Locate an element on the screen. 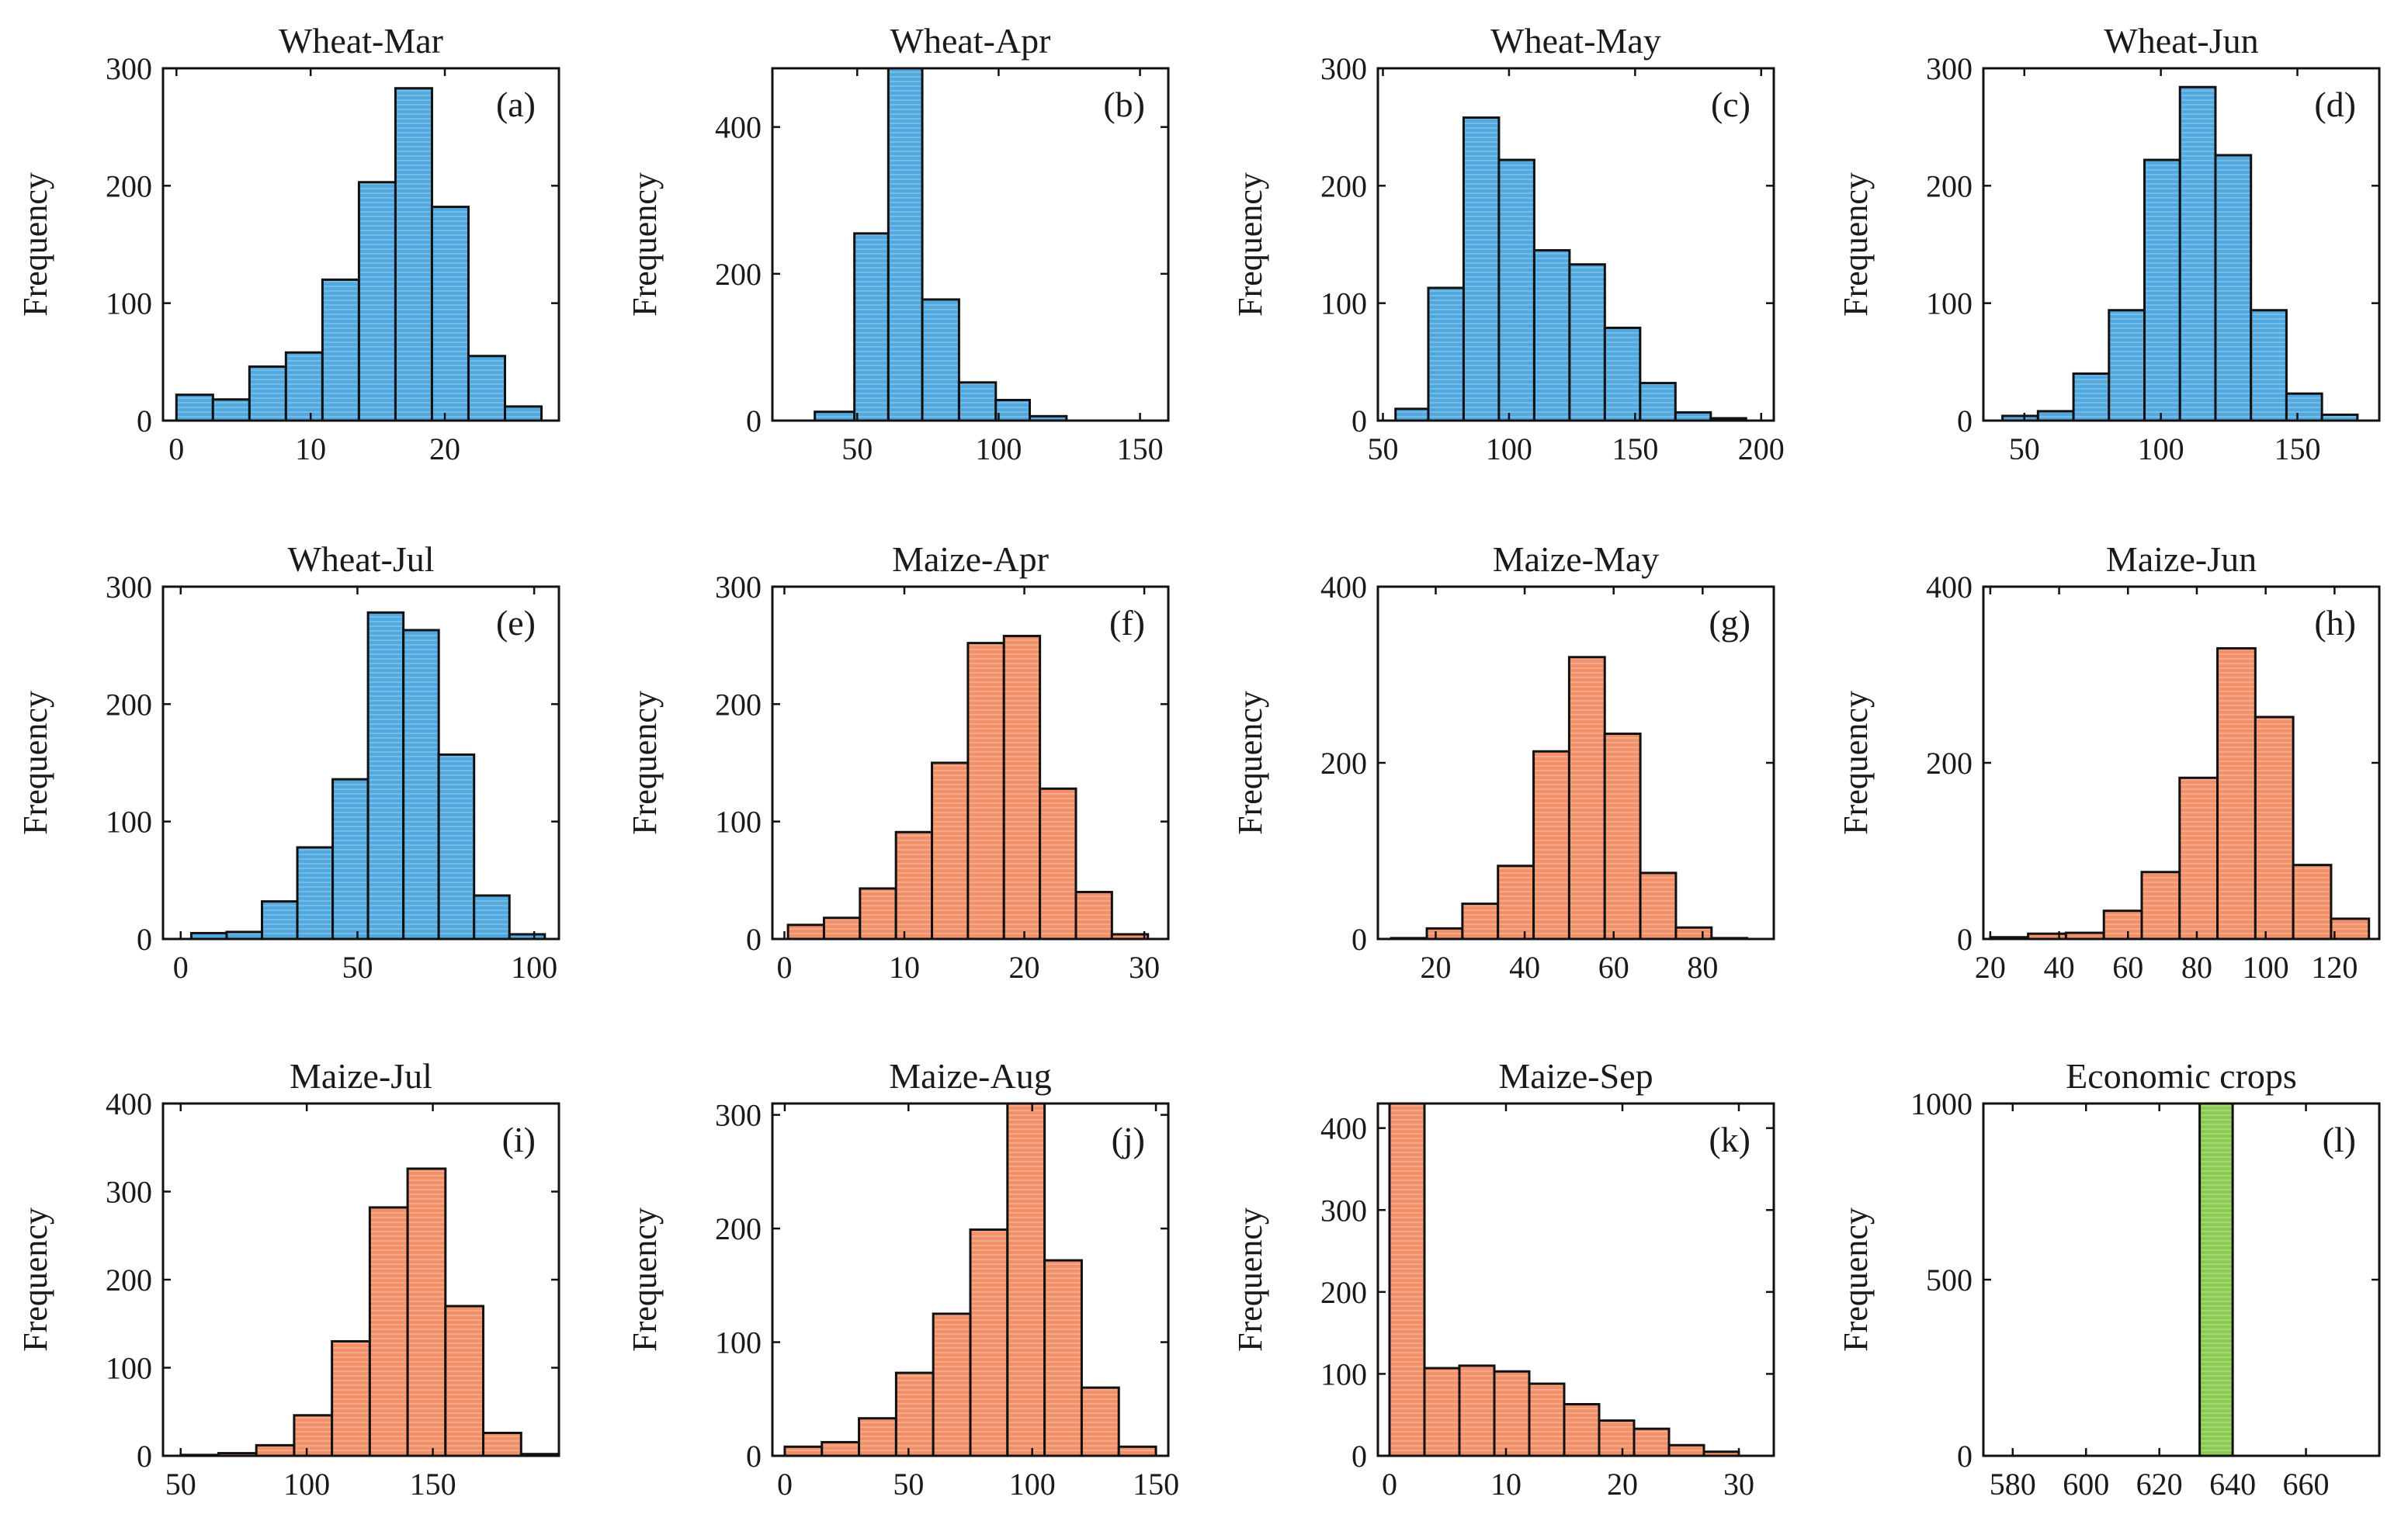 This screenshot has width=2408, height=1521. x-tick-label: 60 is located at coordinates (2127, 968).